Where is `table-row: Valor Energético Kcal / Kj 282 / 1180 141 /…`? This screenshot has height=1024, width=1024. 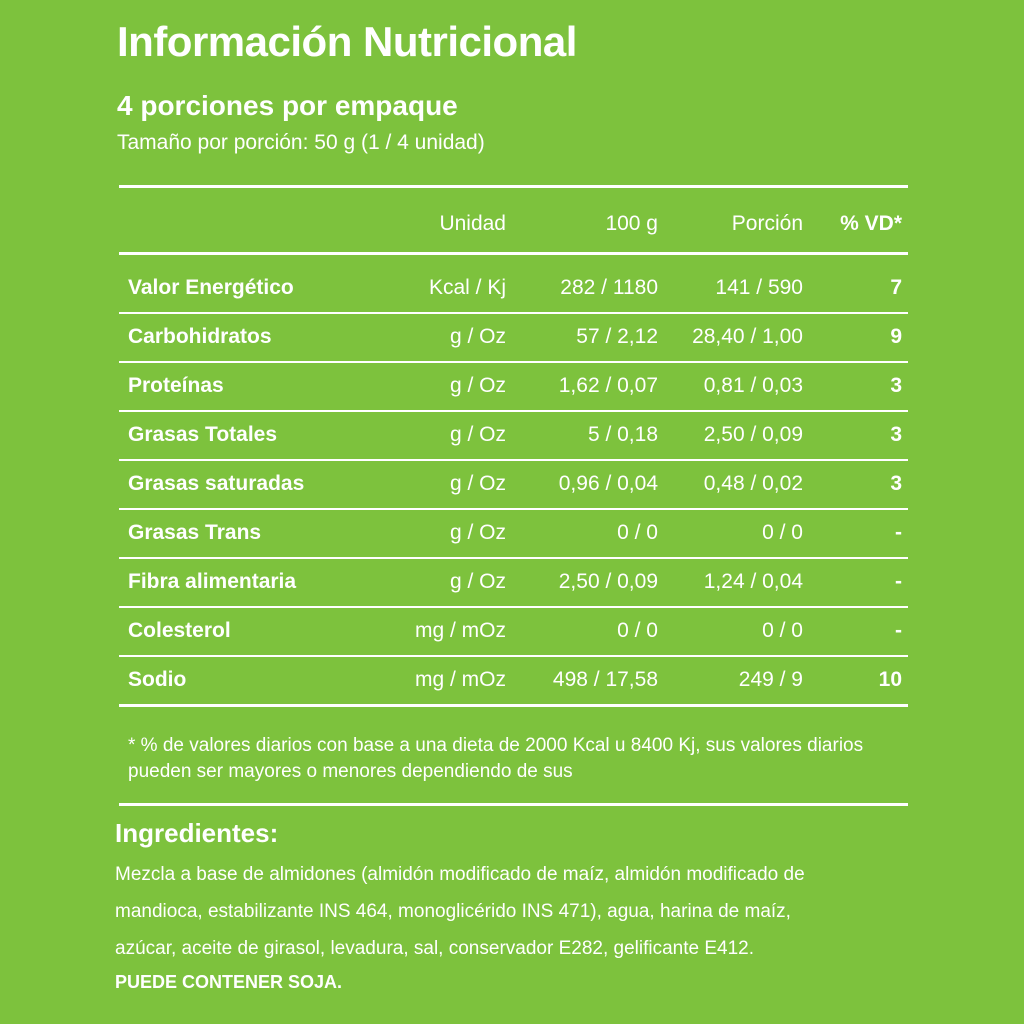 table-row: Valor Energético Kcal / Kj 282 / 1180 141 /… is located at coordinates (513, 288).